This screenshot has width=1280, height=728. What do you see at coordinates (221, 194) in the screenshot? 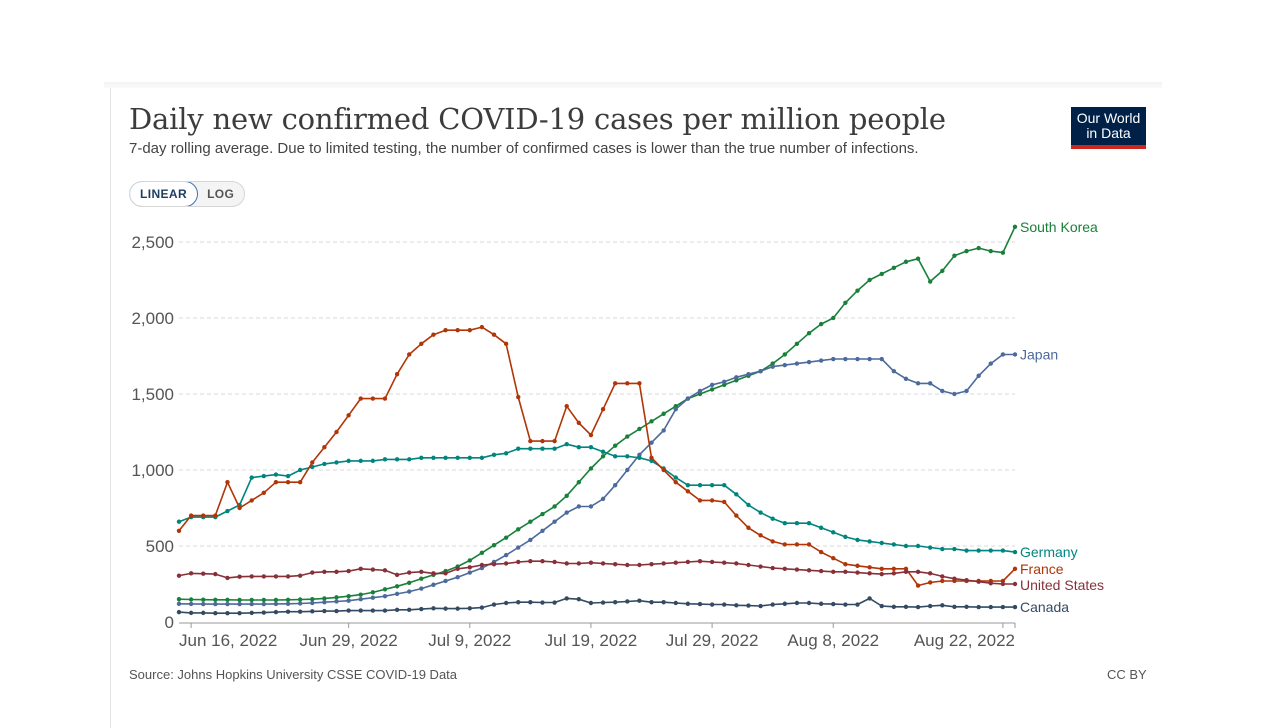
I see `log-scale-button: LOG` at bounding box center [221, 194].